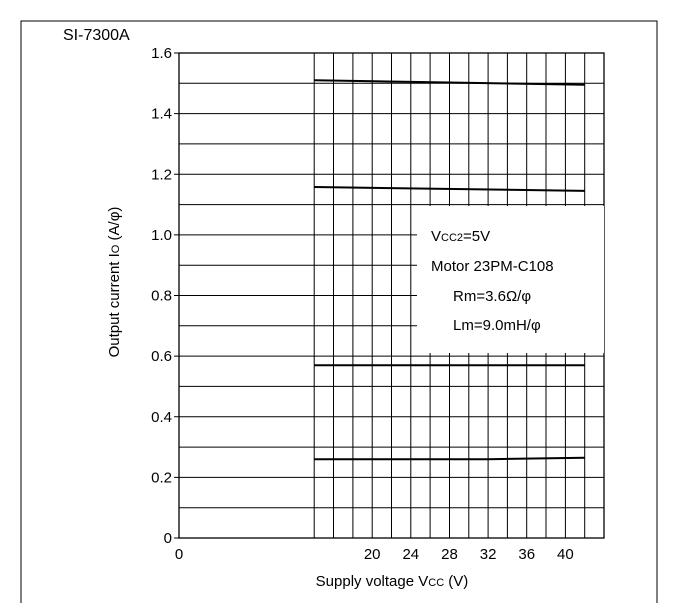  I want to click on annotation-line-4: Lm=9.0mH/φ, so click(497, 325).